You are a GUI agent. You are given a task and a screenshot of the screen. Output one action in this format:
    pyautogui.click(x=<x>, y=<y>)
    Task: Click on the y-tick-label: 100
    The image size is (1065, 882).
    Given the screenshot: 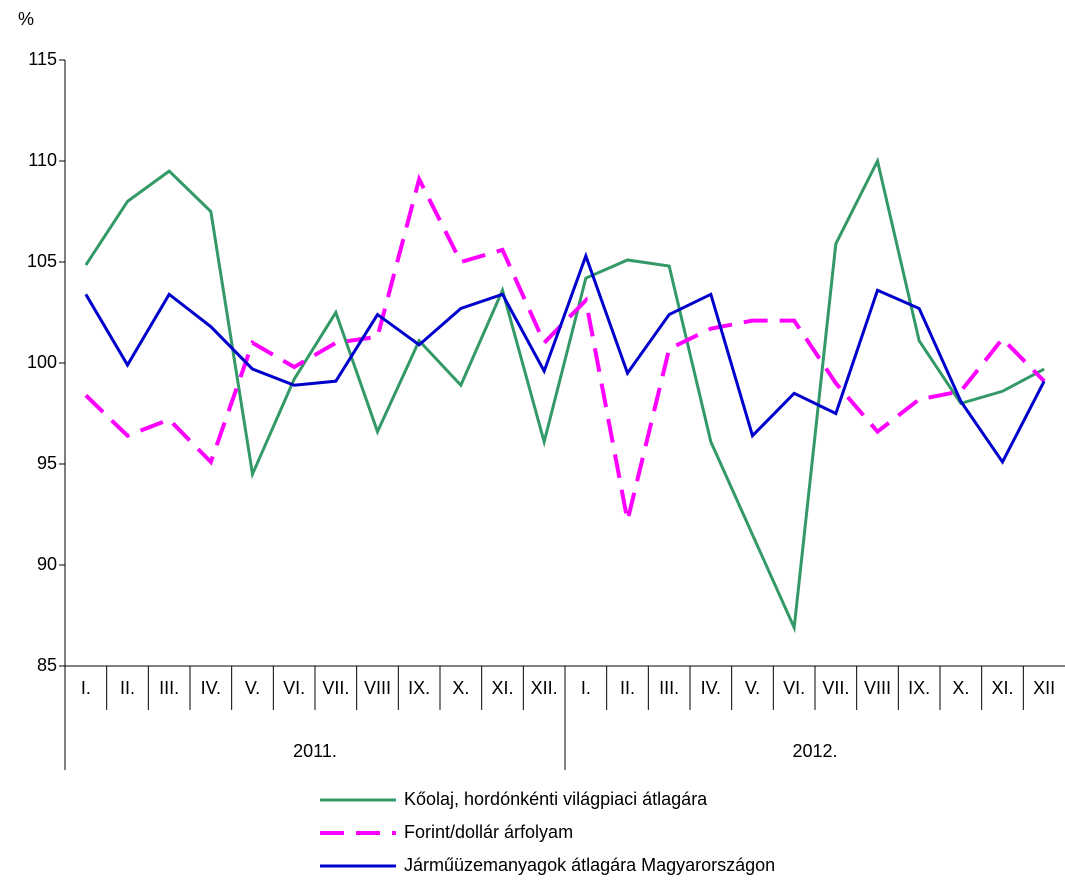 What is the action you would take?
    pyautogui.click(x=42, y=362)
    